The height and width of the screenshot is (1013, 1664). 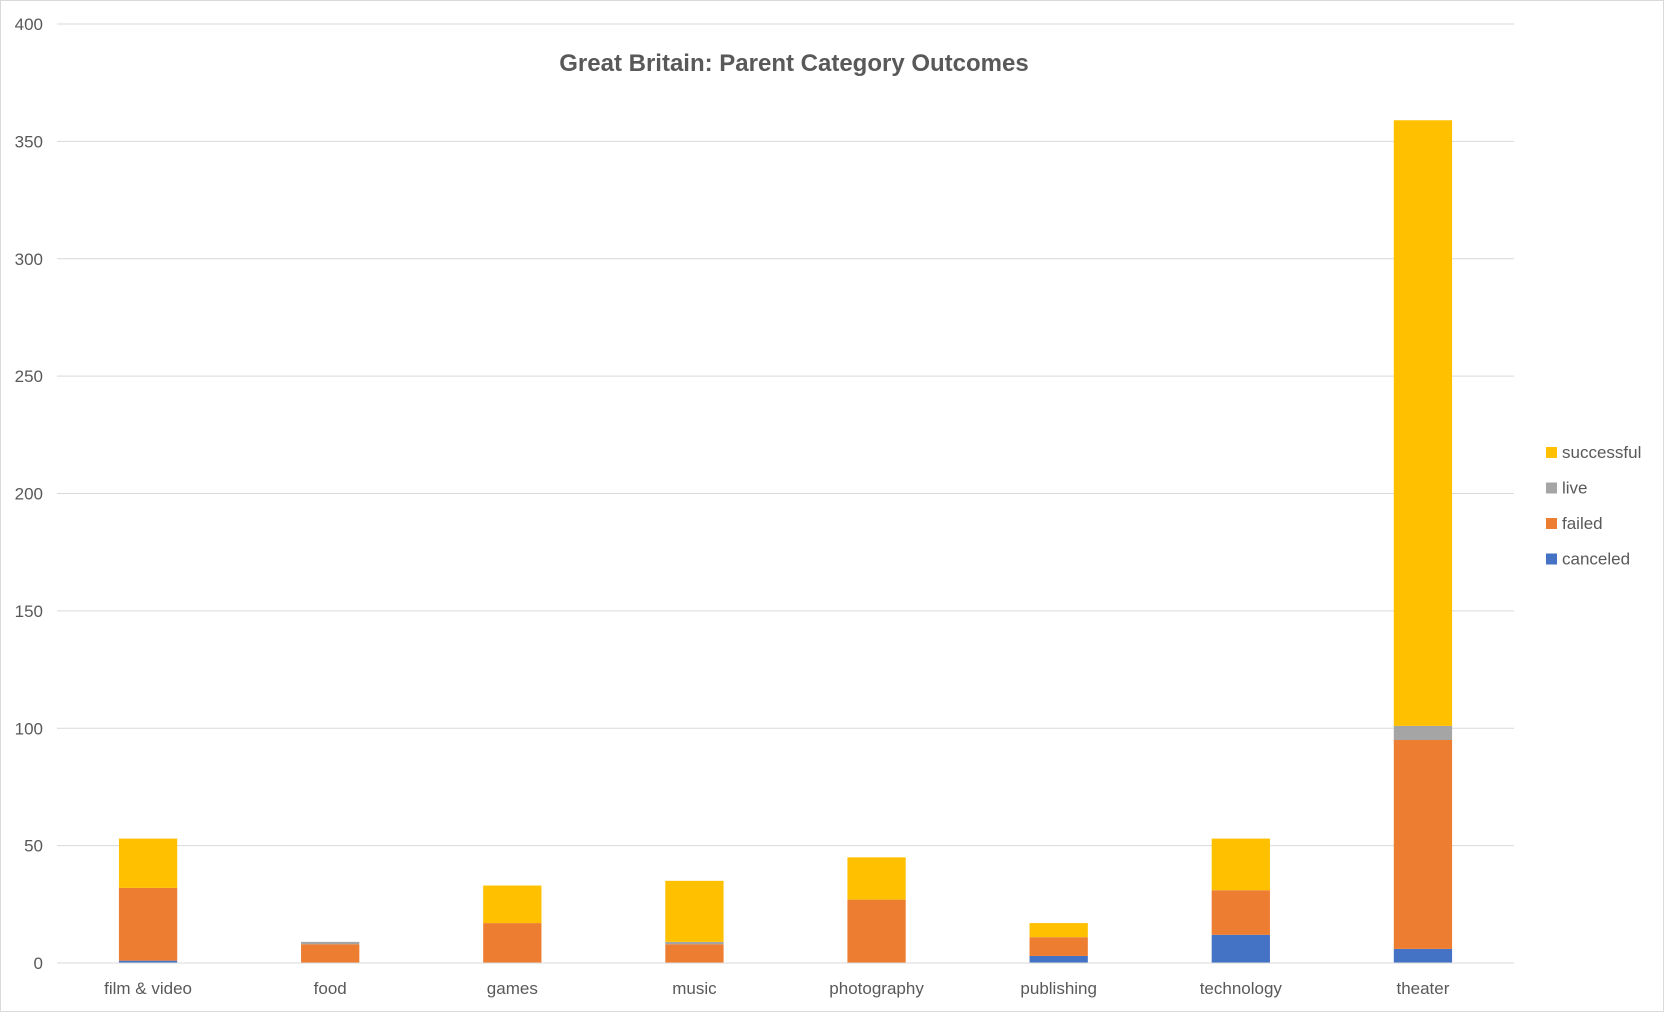 I want to click on x-tick-label: photography, so click(x=876, y=988).